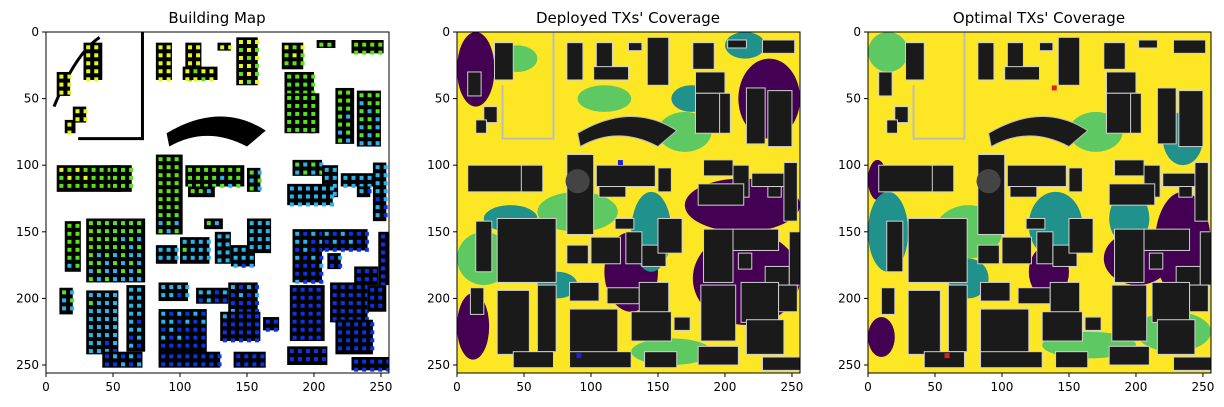 Image resolution: width=1224 pixels, height=407 pixels. I want to click on y-tick-label: 100, so click(438, 165).